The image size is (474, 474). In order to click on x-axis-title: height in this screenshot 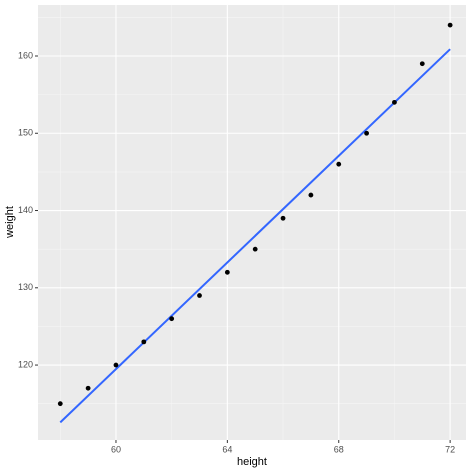, I will do `click(252, 462)`.